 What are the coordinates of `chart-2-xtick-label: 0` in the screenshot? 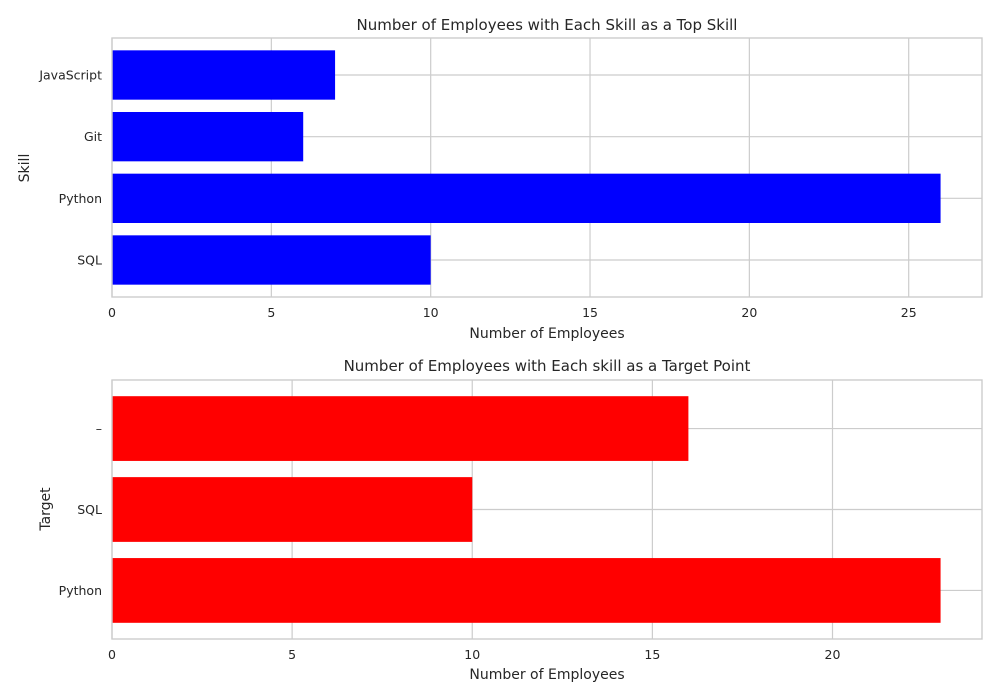 It's located at (112, 654).